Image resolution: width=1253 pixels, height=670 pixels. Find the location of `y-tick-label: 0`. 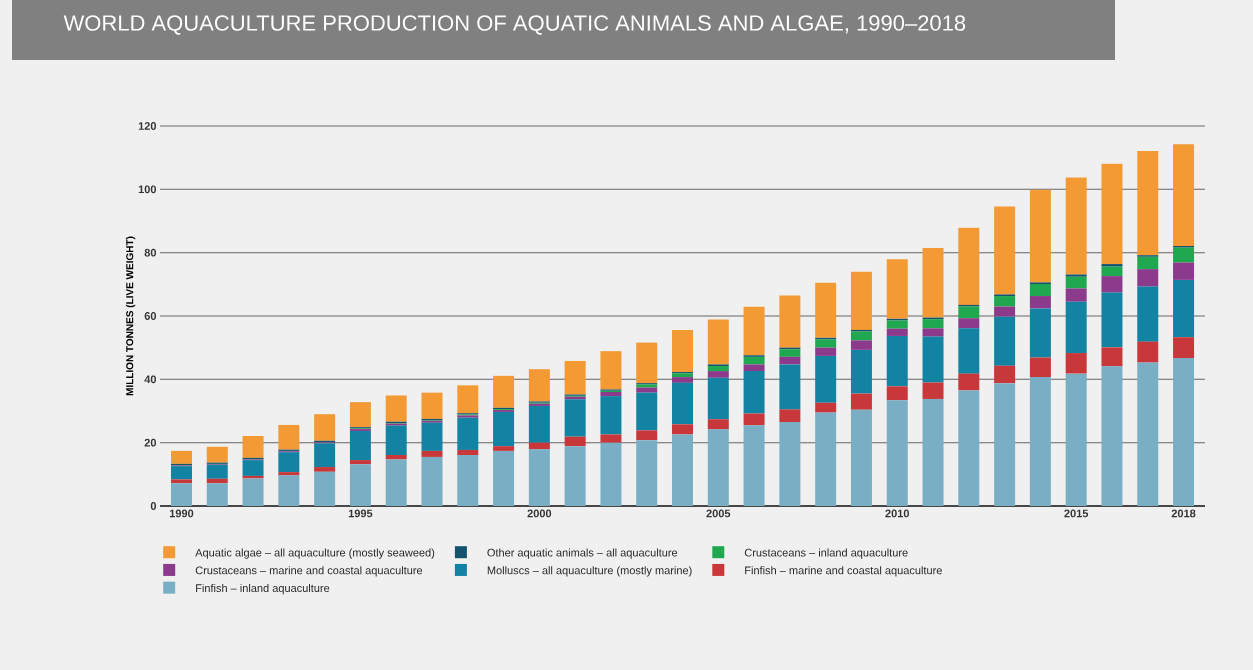

y-tick-label: 0 is located at coordinates (153, 506).